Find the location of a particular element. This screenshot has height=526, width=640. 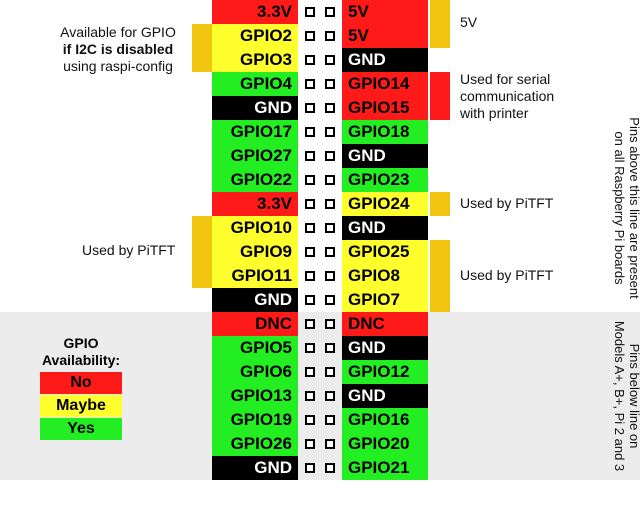

pitft-right-note: Used by PiTFT is located at coordinates (507, 275).